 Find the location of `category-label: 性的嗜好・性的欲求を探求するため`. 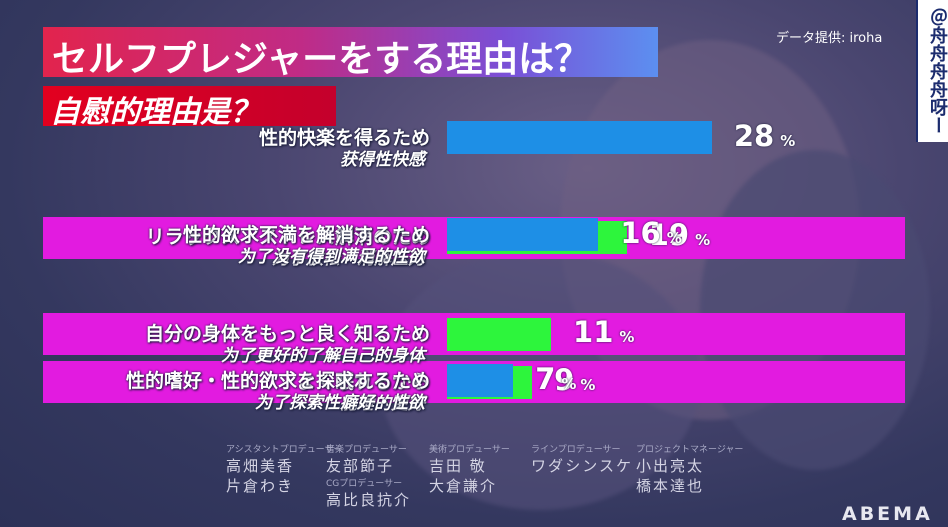

category-label: 性的嗜好・性的欲求を探求するため is located at coordinates (277, 381).